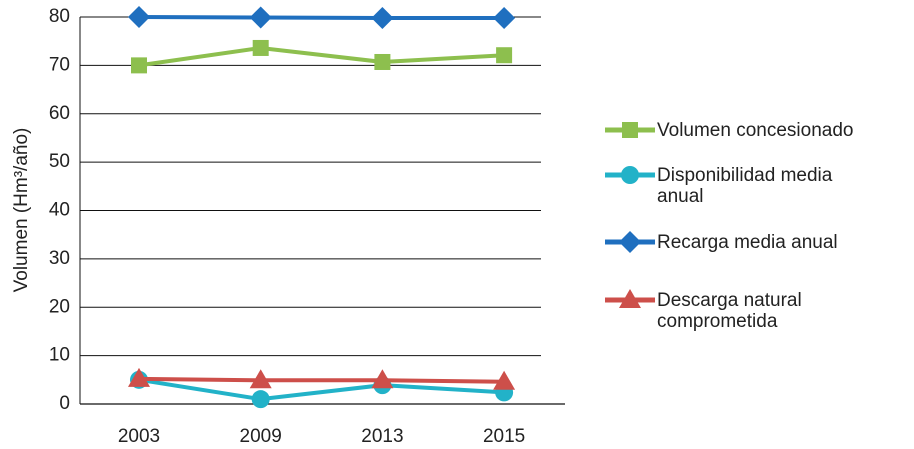 This screenshot has height=449, width=914. I want to click on y-tick-label: 70, so click(59, 64).